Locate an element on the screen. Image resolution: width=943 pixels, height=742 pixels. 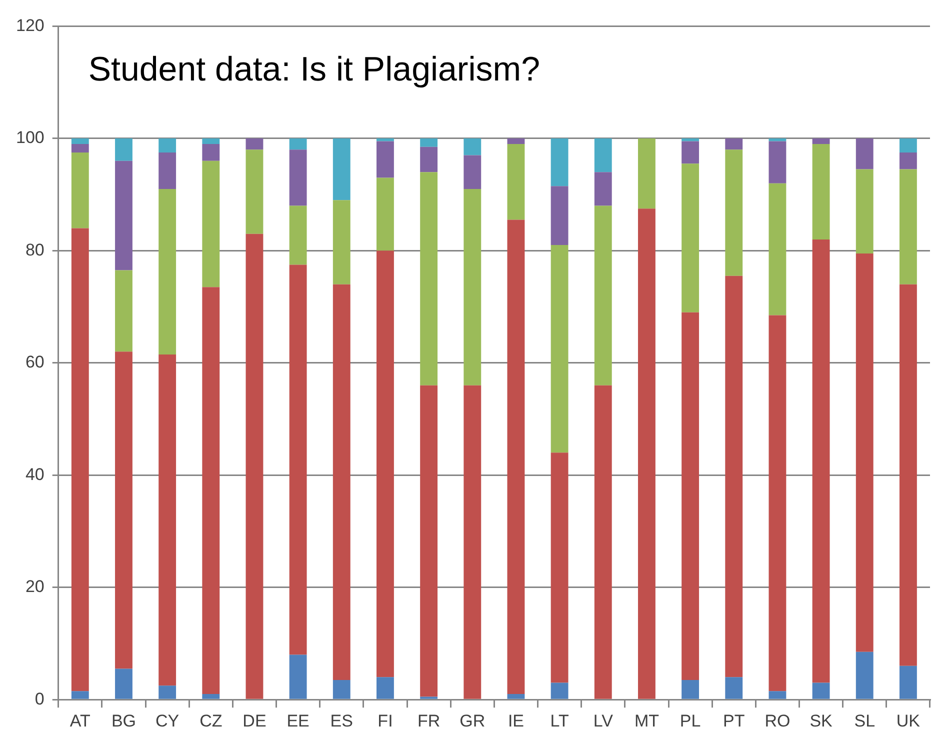
x-tick-label: CY is located at coordinates (168, 720).